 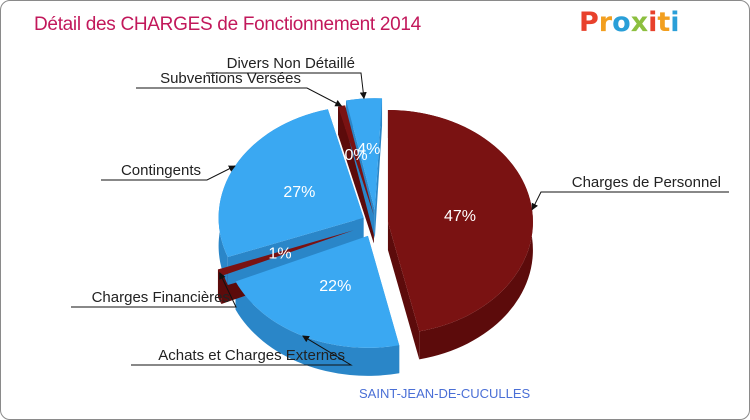 I want to click on pie-callout-label: Contingents, so click(x=161, y=170).